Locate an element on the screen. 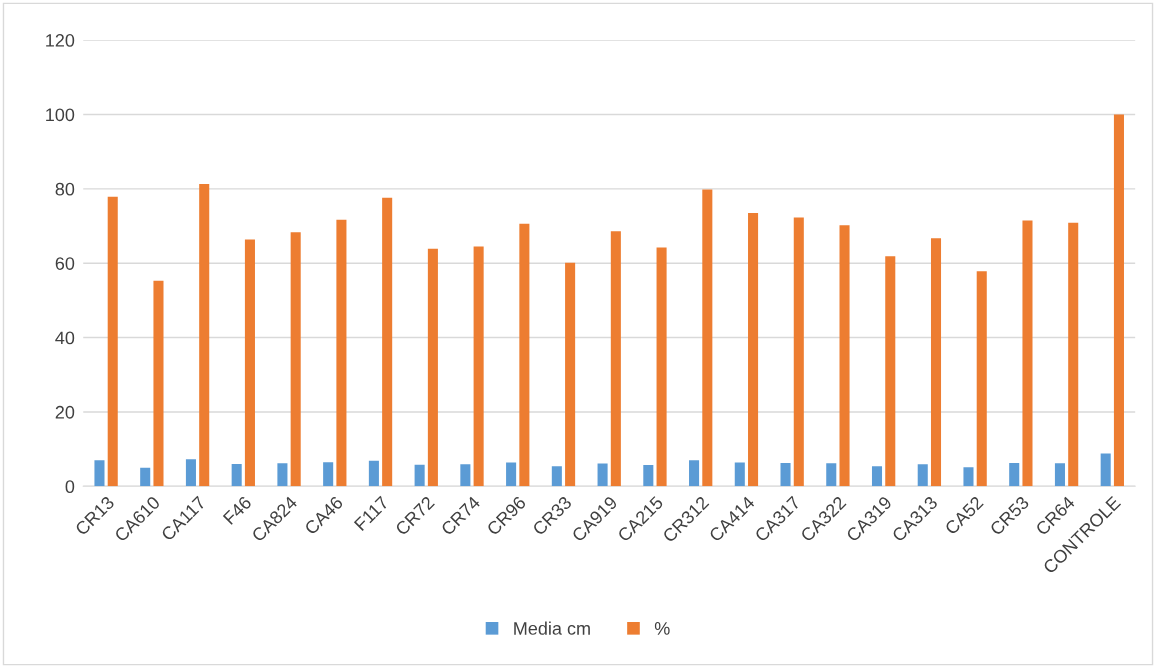  legend-label: Media cm is located at coordinates (552, 628).